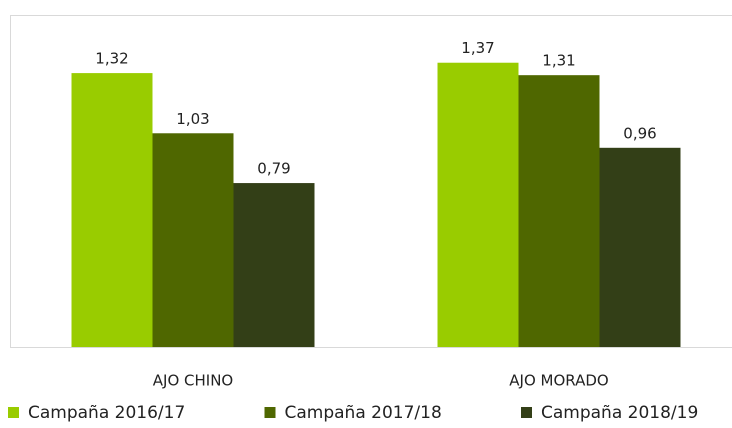 This screenshot has width=732, height=428. Describe the element at coordinates (192, 119) in the screenshot. I see `data-label: 1,03` at that location.